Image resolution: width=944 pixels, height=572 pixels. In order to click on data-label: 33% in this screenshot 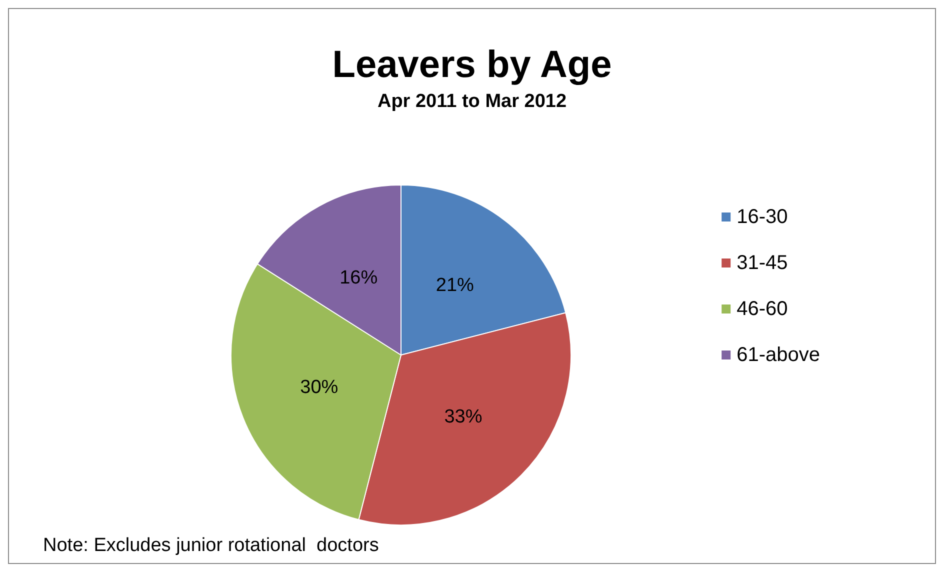, I will do `click(463, 417)`.